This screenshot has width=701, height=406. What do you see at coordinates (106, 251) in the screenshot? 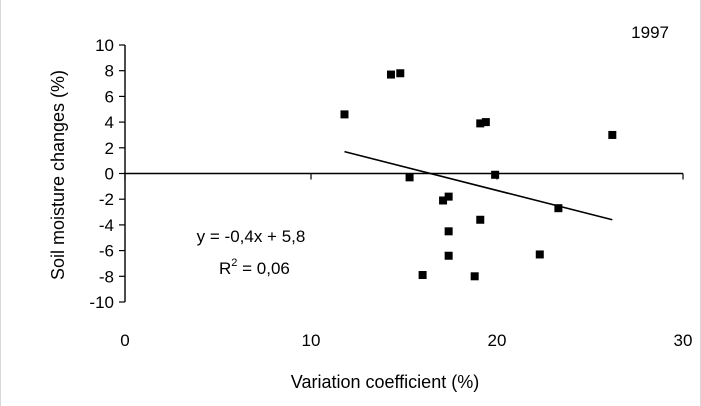
I see `y-tick-label: -6` at bounding box center [106, 251].